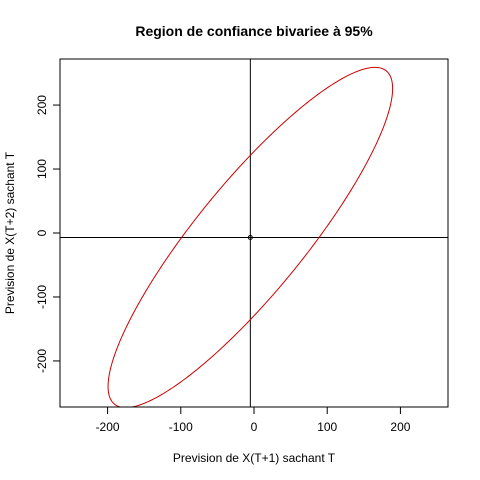  What do you see at coordinates (181, 427) in the screenshot?
I see `x-tick-label: -100` at bounding box center [181, 427].